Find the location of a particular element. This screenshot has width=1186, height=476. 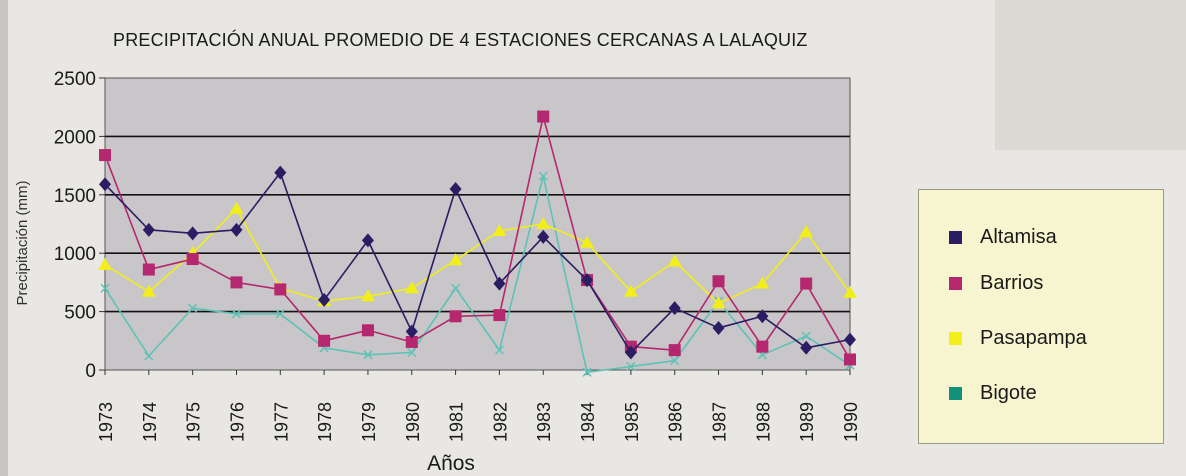

x-tick-label: 1988 is located at coordinates (763, 422).